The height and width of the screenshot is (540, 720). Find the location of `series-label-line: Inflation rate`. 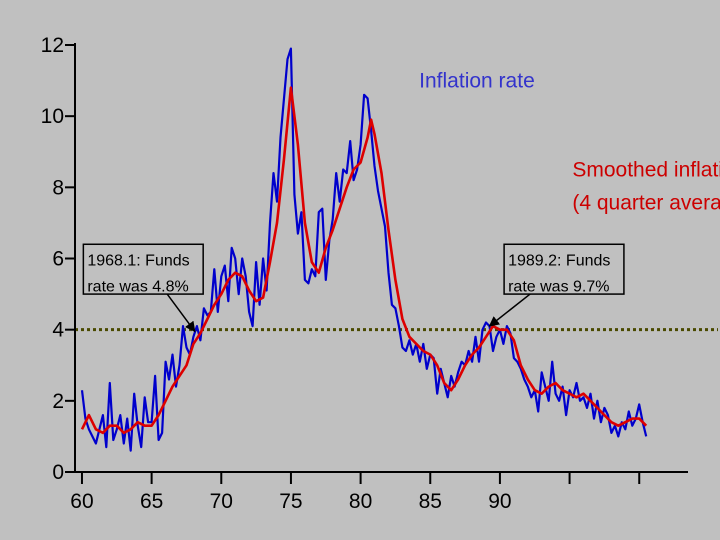

series-label-line: Inflation rate is located at coordinates (477, 81).